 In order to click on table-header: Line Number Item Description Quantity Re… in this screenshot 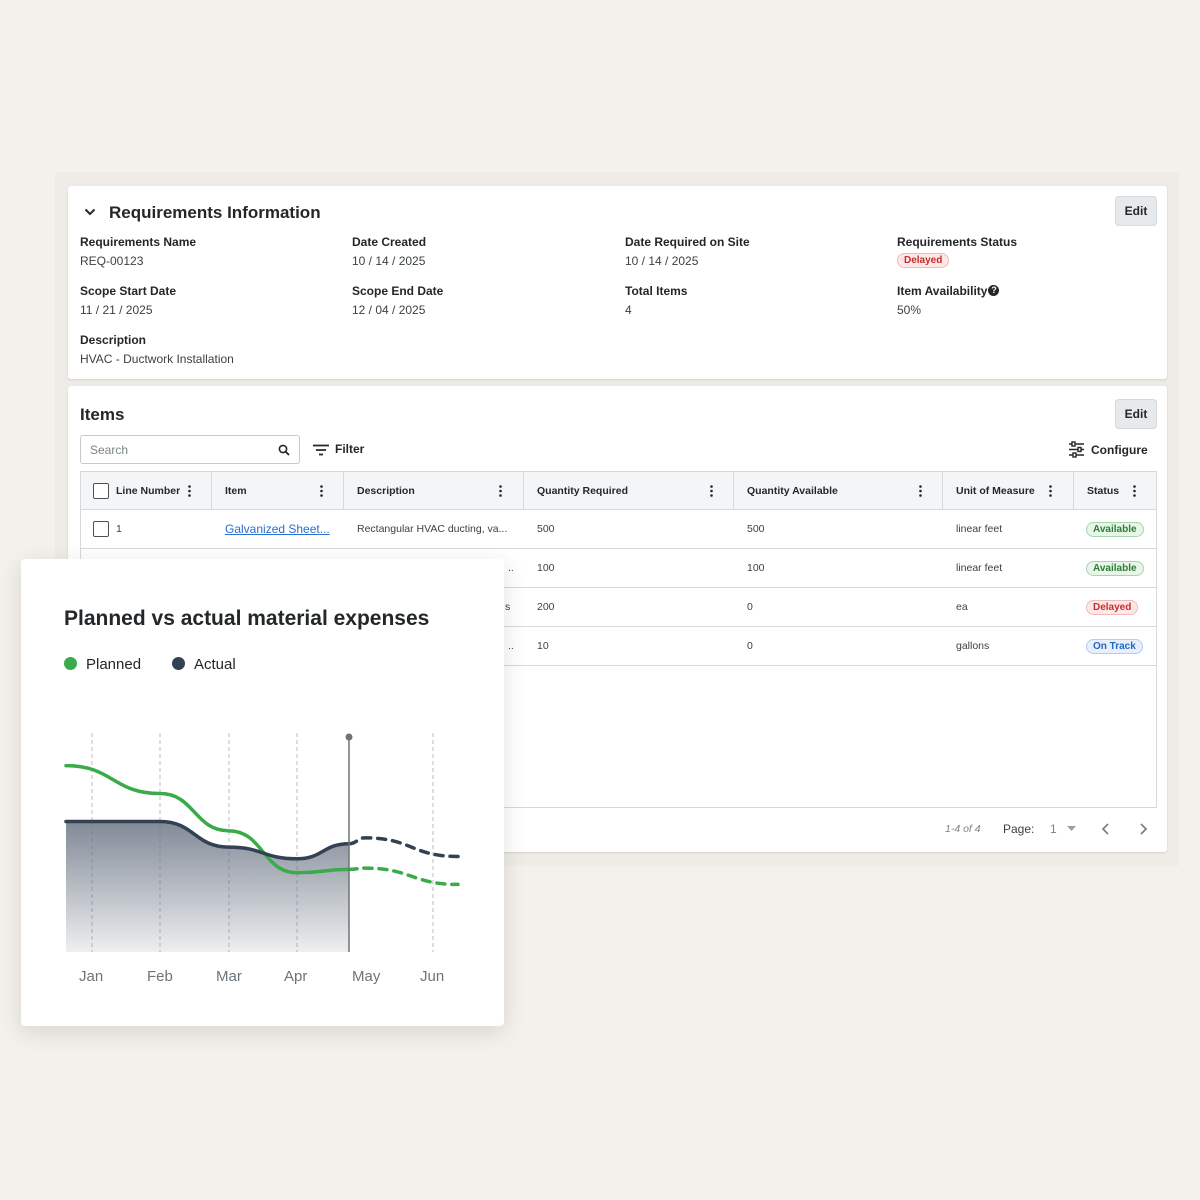, I will do `click(618, 491)`.